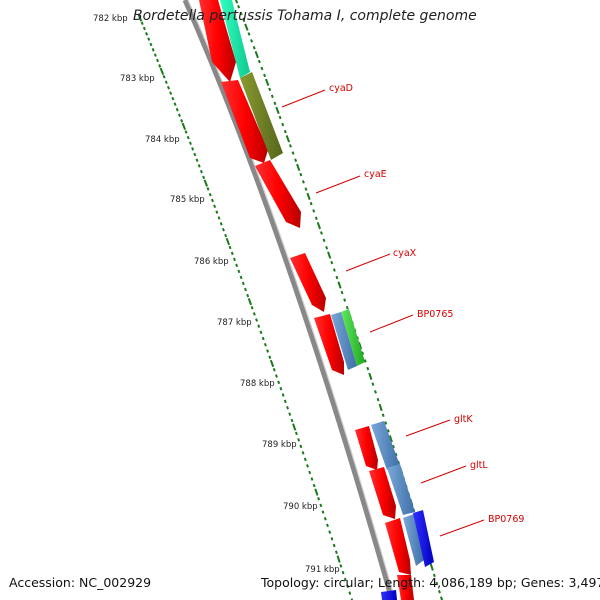 This screenshot has width=600, height=600. I want to click on gene-block-teal, so click(235, 39).